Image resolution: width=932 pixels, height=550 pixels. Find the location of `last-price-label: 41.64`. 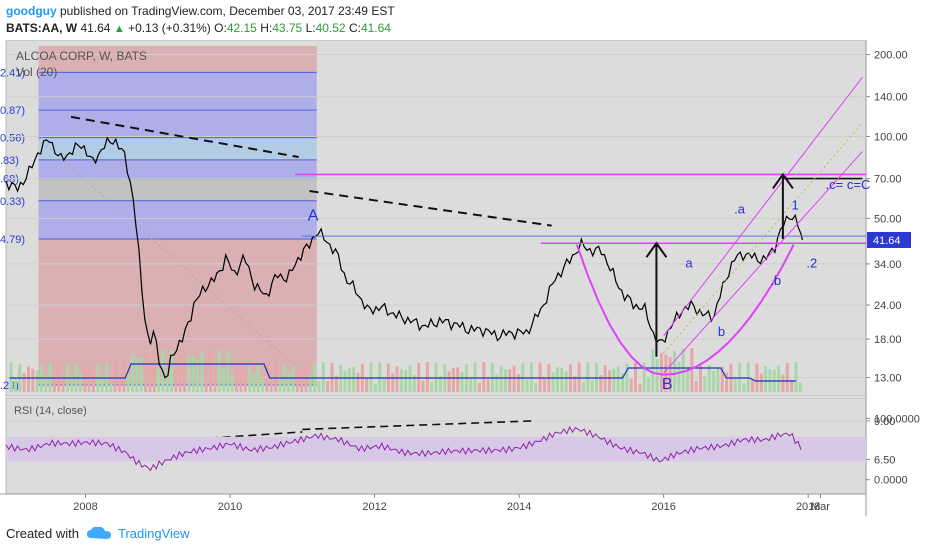

last-price-label: 41.64 is located at coordinates (887, 241).